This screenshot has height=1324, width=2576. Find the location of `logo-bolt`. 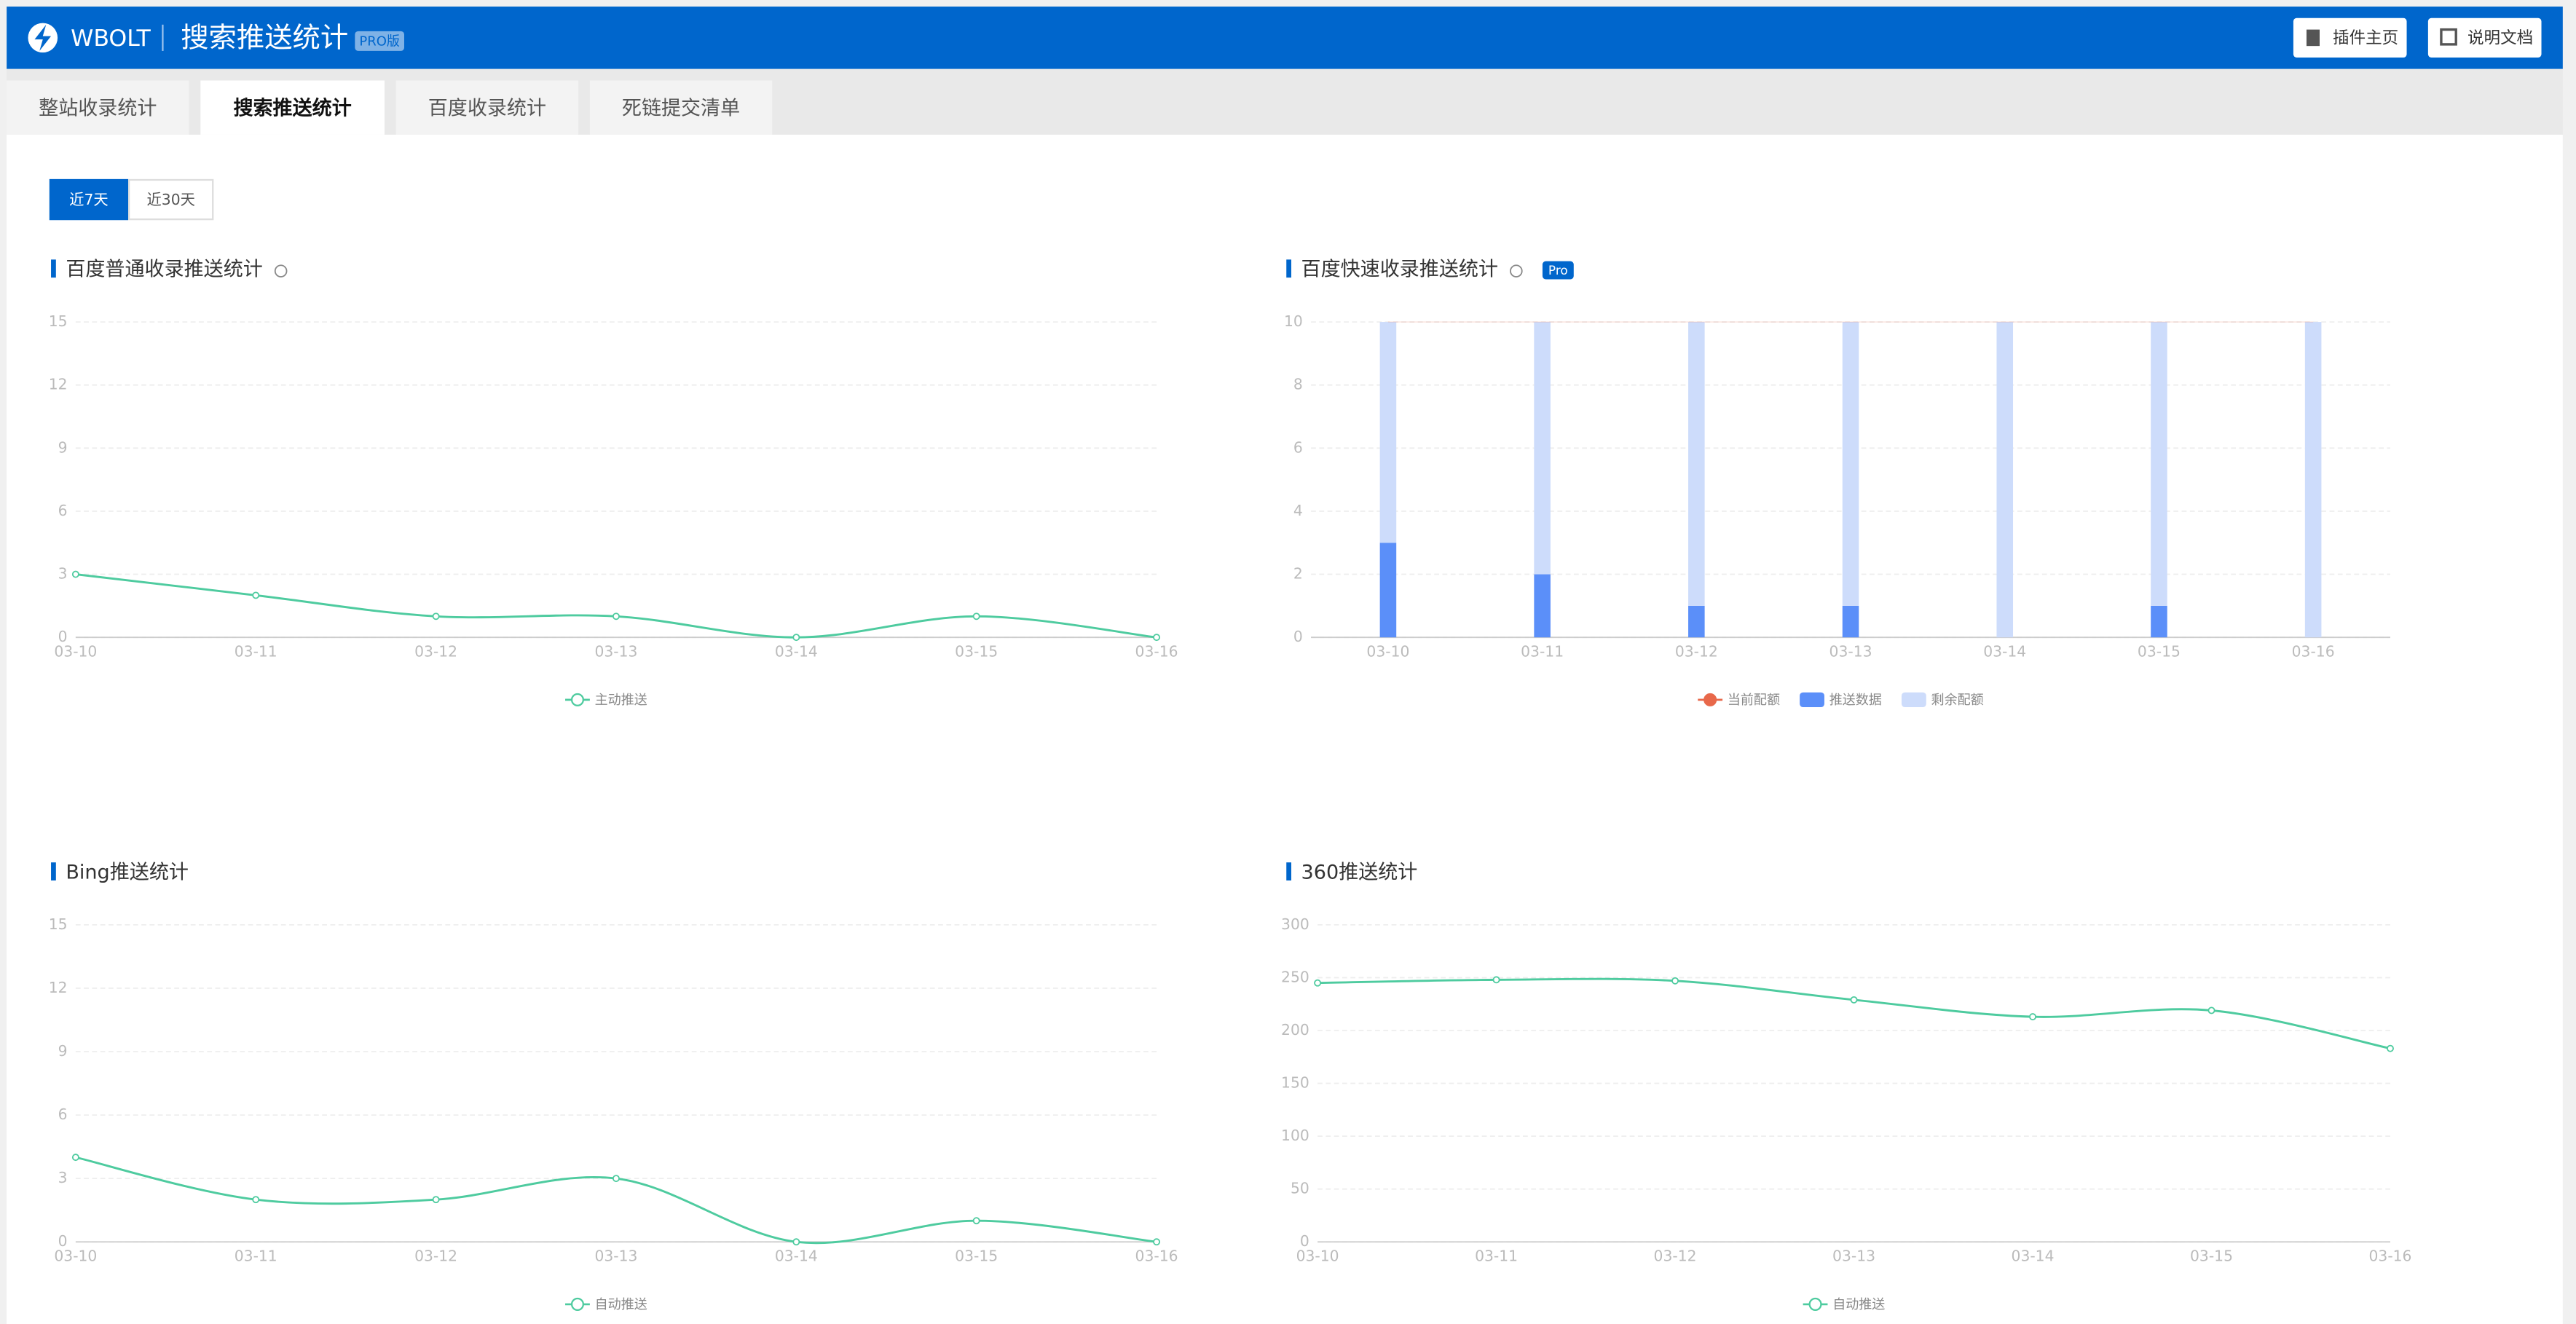

logo-bolt is located at coordinates (43, 37).